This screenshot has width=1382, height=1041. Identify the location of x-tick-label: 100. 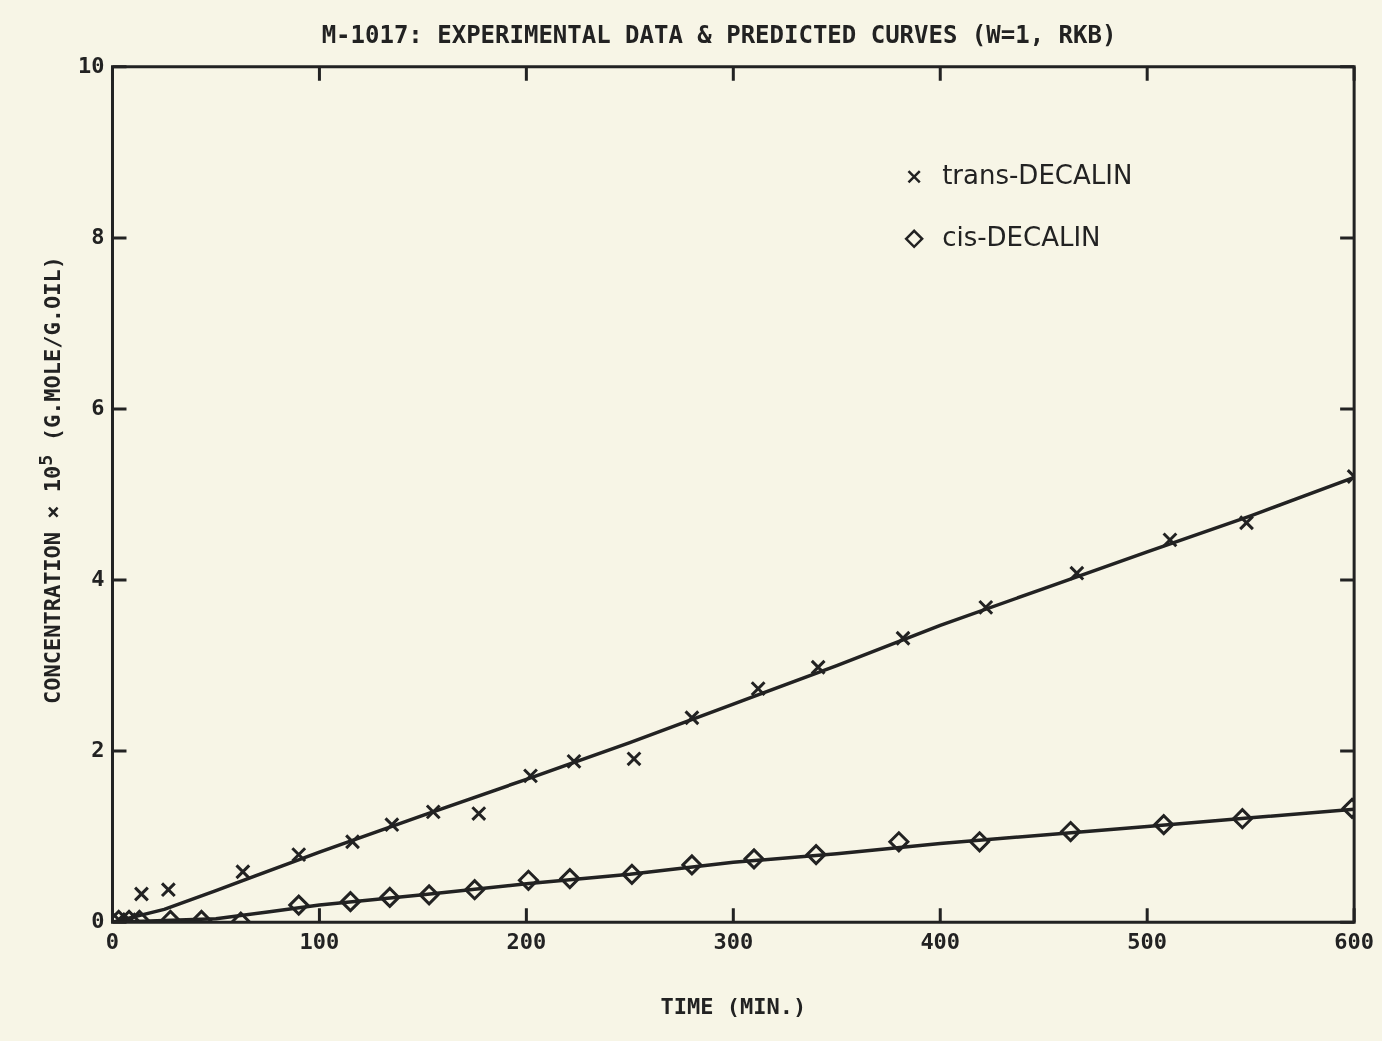
(319, 942).